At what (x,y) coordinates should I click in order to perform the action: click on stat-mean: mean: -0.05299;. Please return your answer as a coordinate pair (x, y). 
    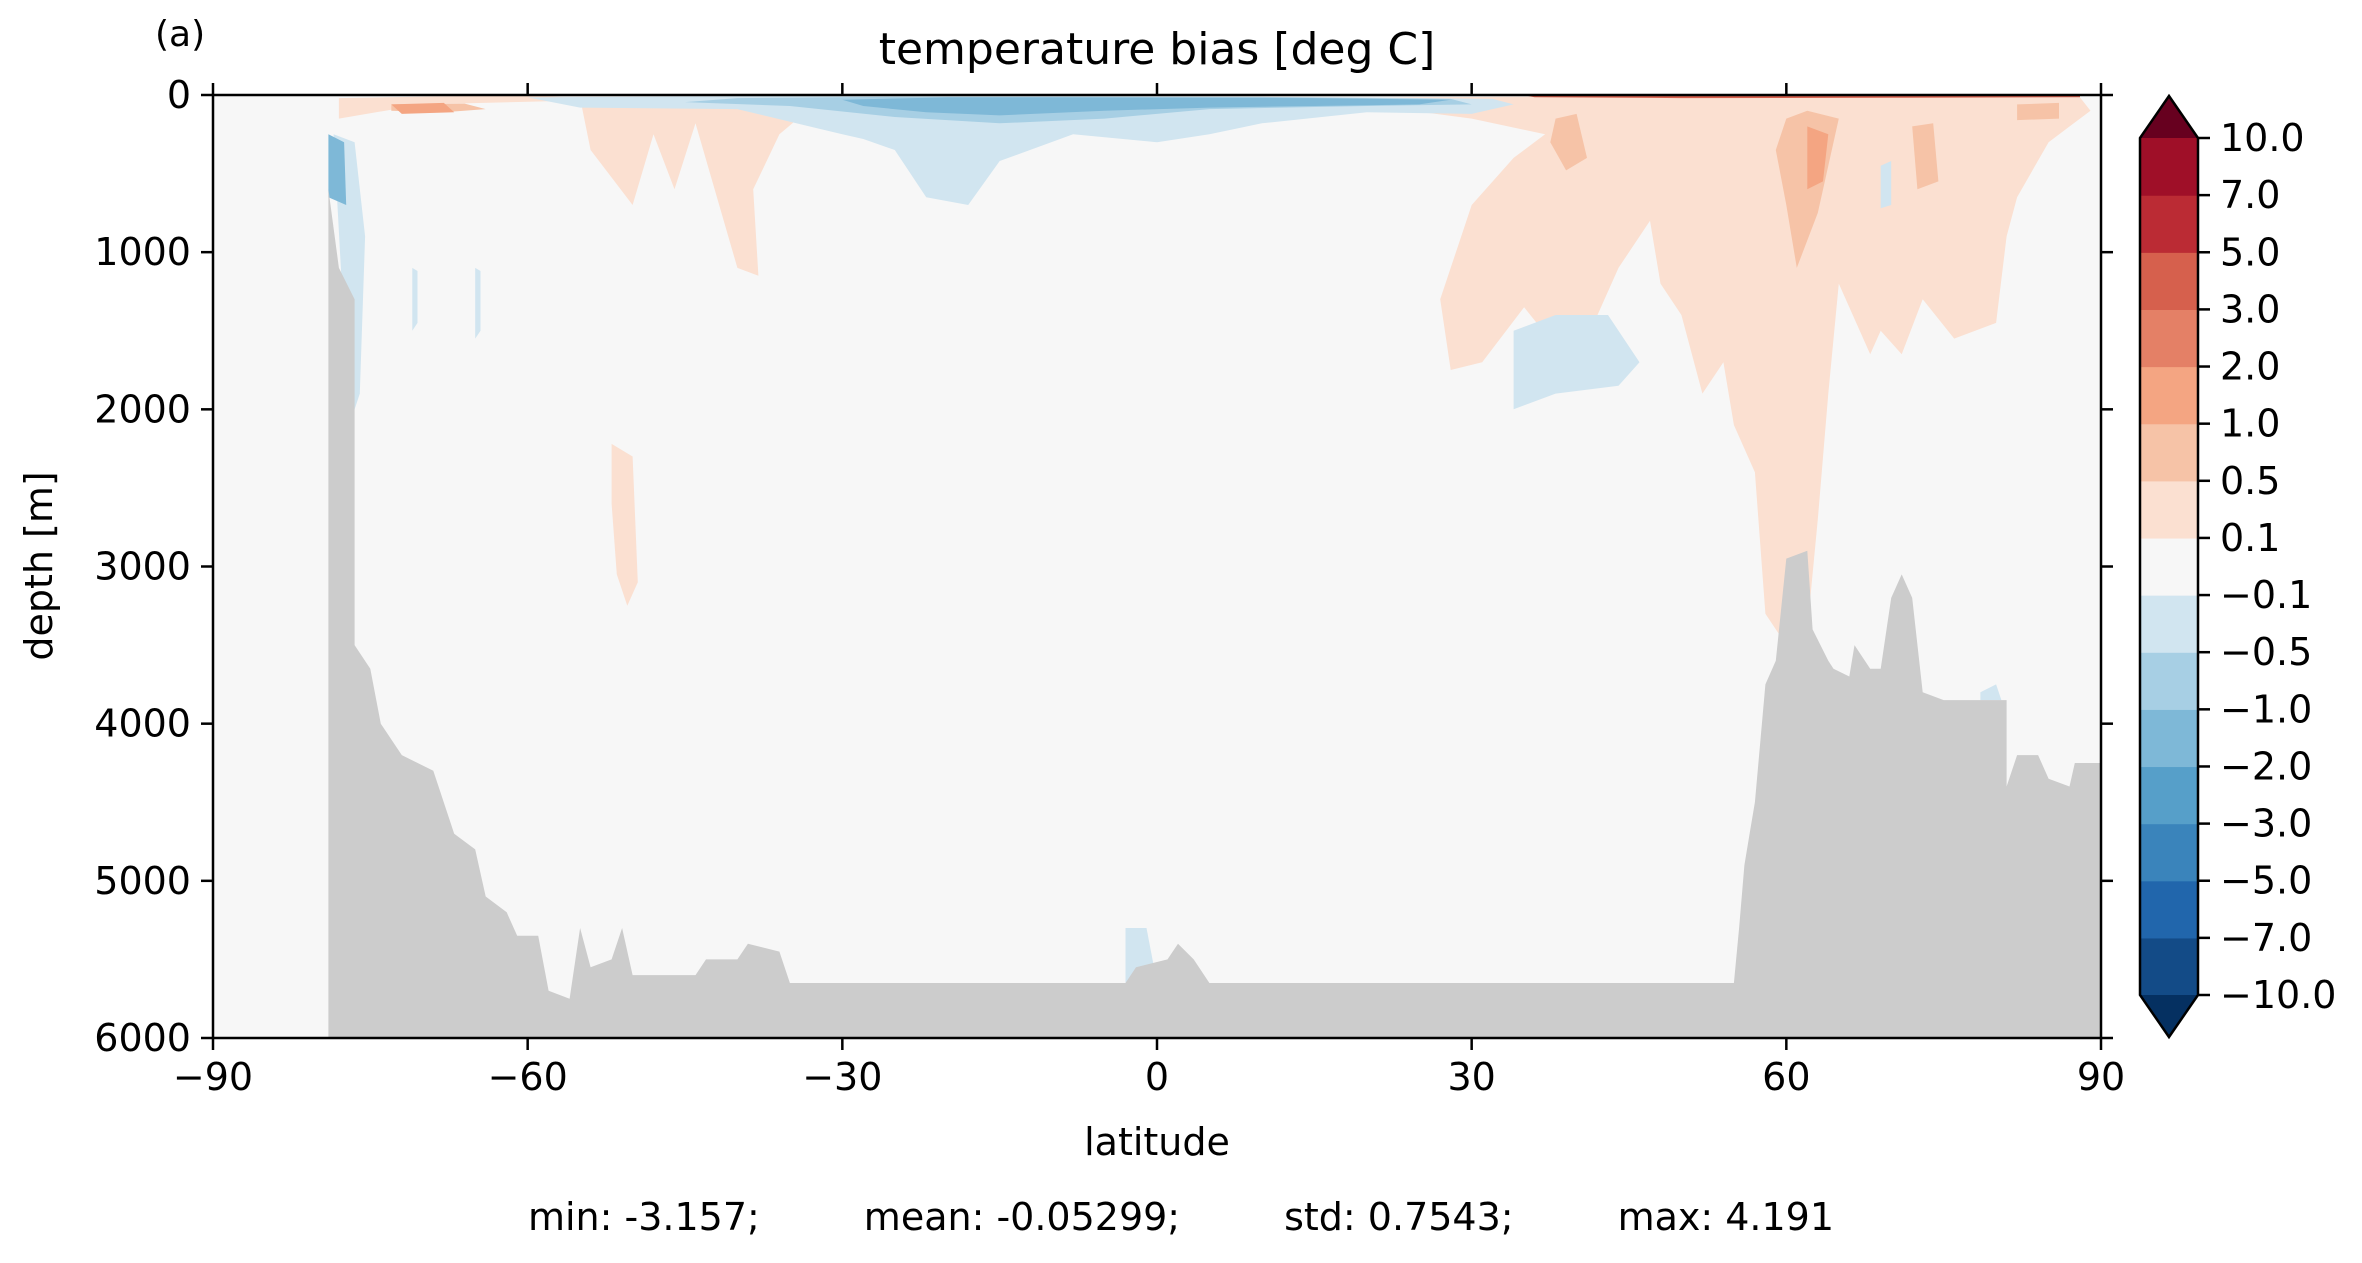
    Looking at the image, I should click on (1022, 1217).